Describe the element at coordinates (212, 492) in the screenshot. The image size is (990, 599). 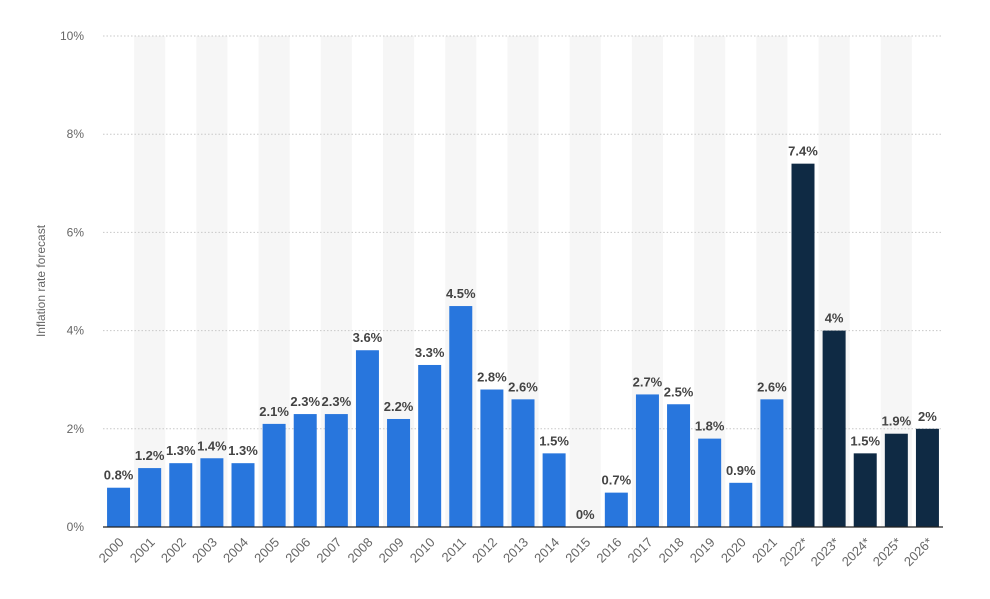
I see `bar-2003` at that location.